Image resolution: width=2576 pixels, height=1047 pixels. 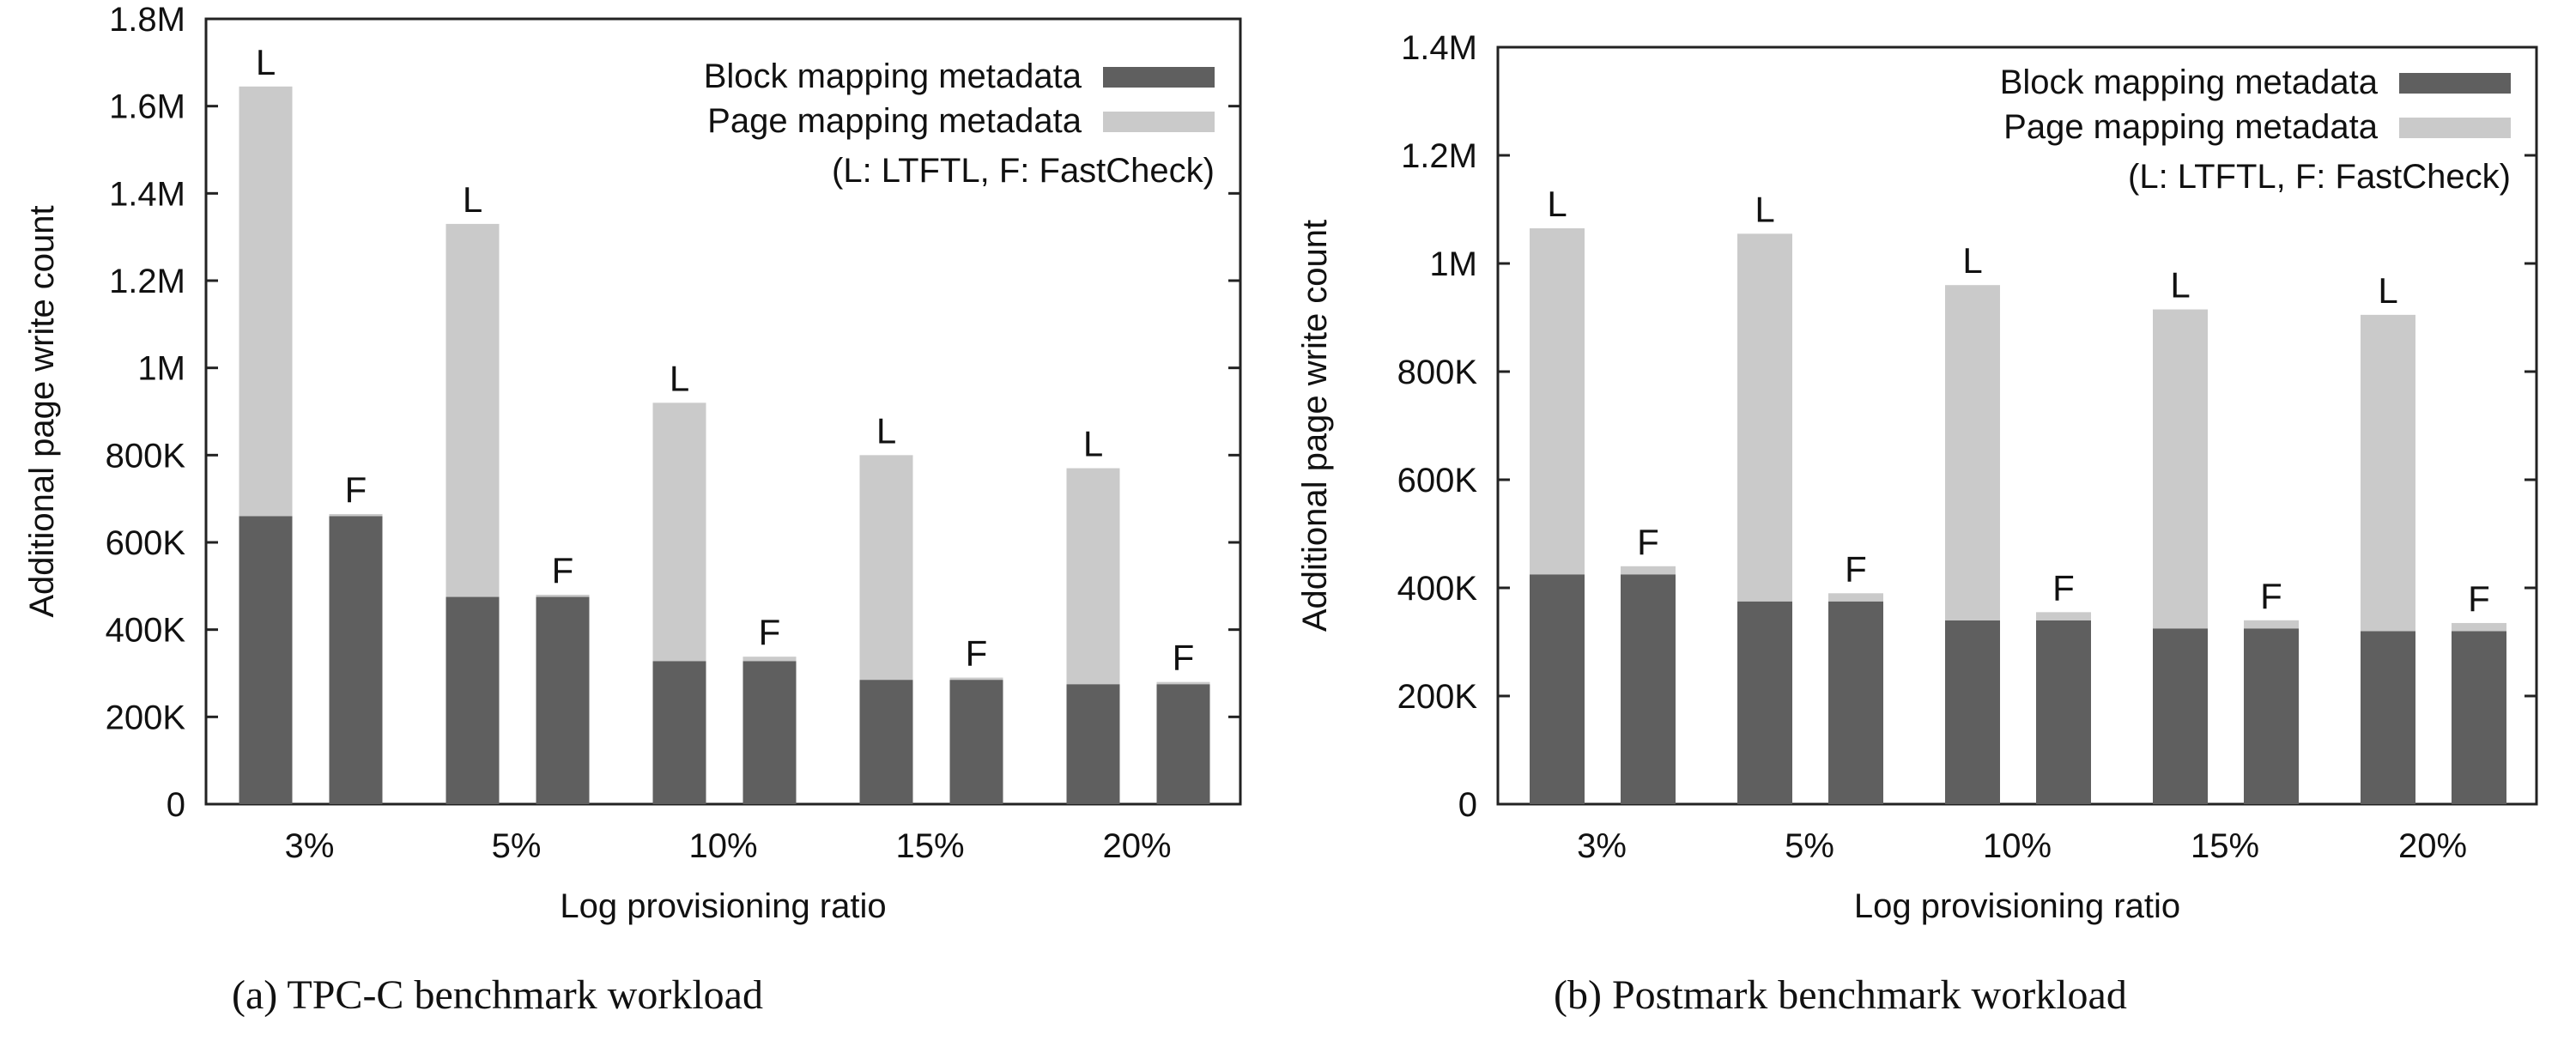 What do you see at coordinates (147, 107) in the screenshot?
I see `y-tick-label: 1.6M` at bounding box center [147, 107].